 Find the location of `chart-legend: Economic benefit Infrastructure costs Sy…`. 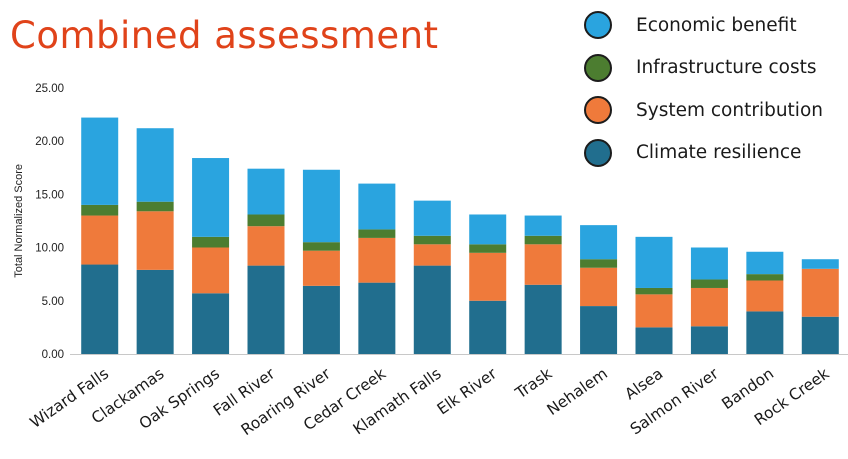

chart-legend: Economic benefit Infrastructure costs Sy… is located at coordinates (715, 89).